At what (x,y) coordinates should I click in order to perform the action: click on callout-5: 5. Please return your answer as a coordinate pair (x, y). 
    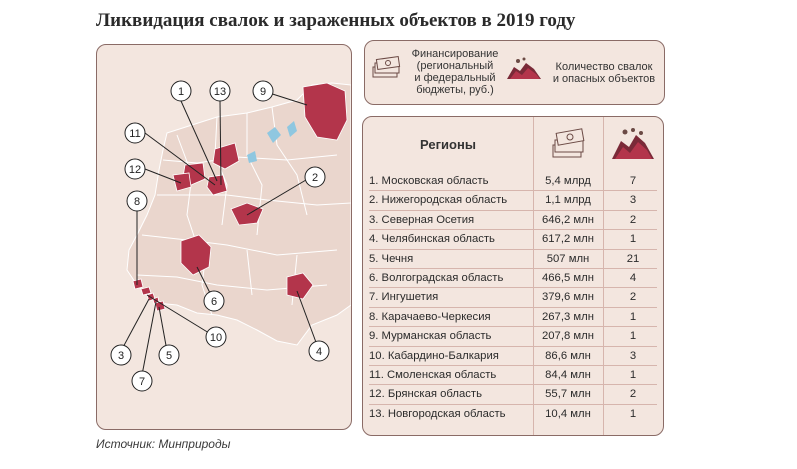
    Looking at the image, I should click on (169, 355).